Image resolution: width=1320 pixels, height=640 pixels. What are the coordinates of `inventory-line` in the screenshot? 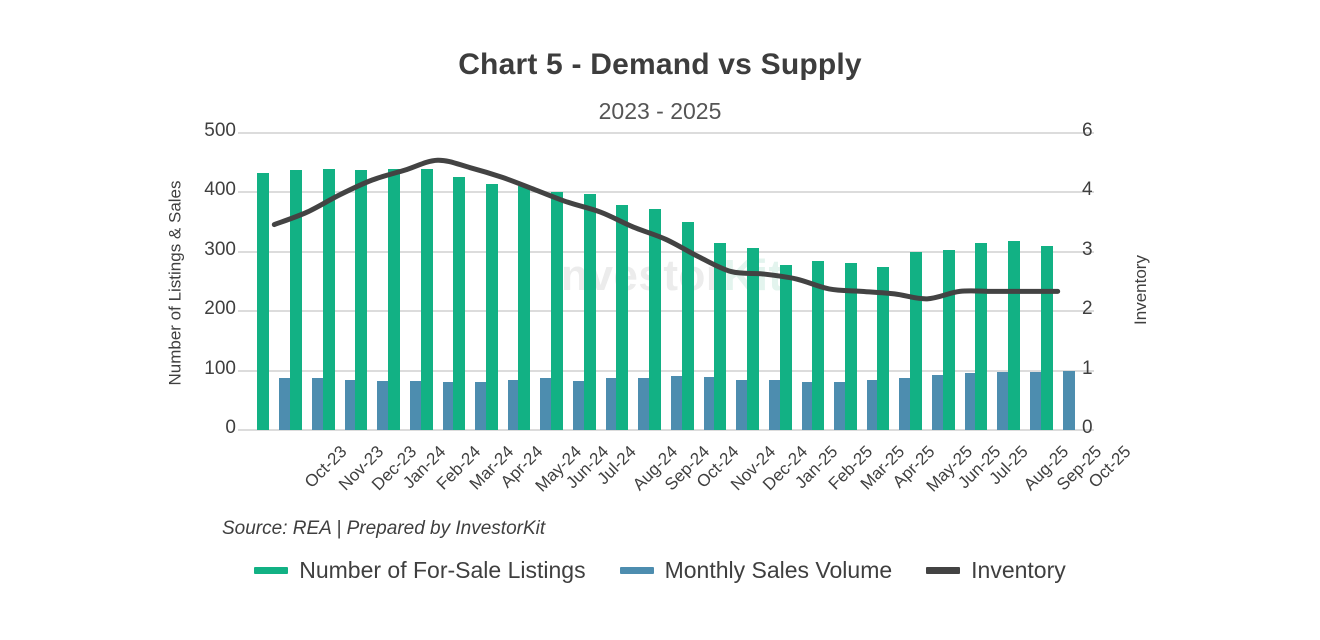 It's located at (666, 229).